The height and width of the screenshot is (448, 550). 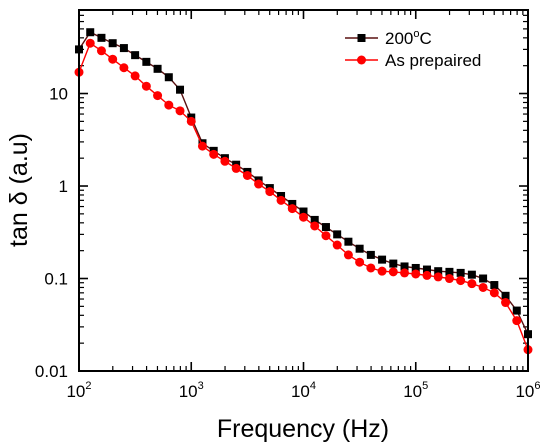 What do you see at coordinates (413, 49) in the screenshot?
I see `legend: 200oC As prepaired` at bounding box center [413, 49].